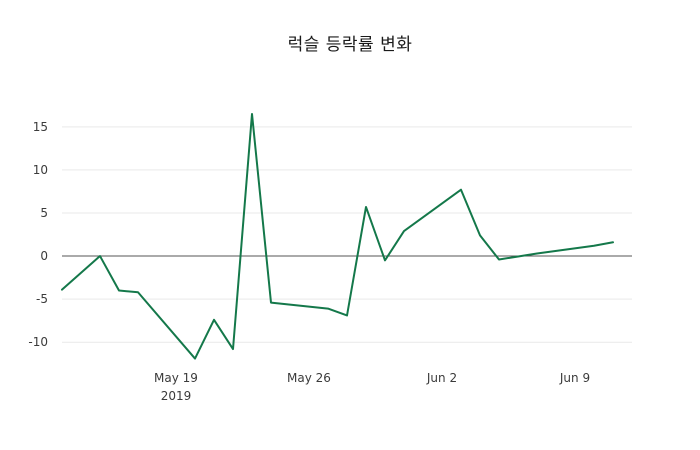 This screenshot has height=450, width=700. What do you see at coordinates (309, 378) in the screenshot?
I see `x-tick-label: May 26` at bounding box center [309, 378].